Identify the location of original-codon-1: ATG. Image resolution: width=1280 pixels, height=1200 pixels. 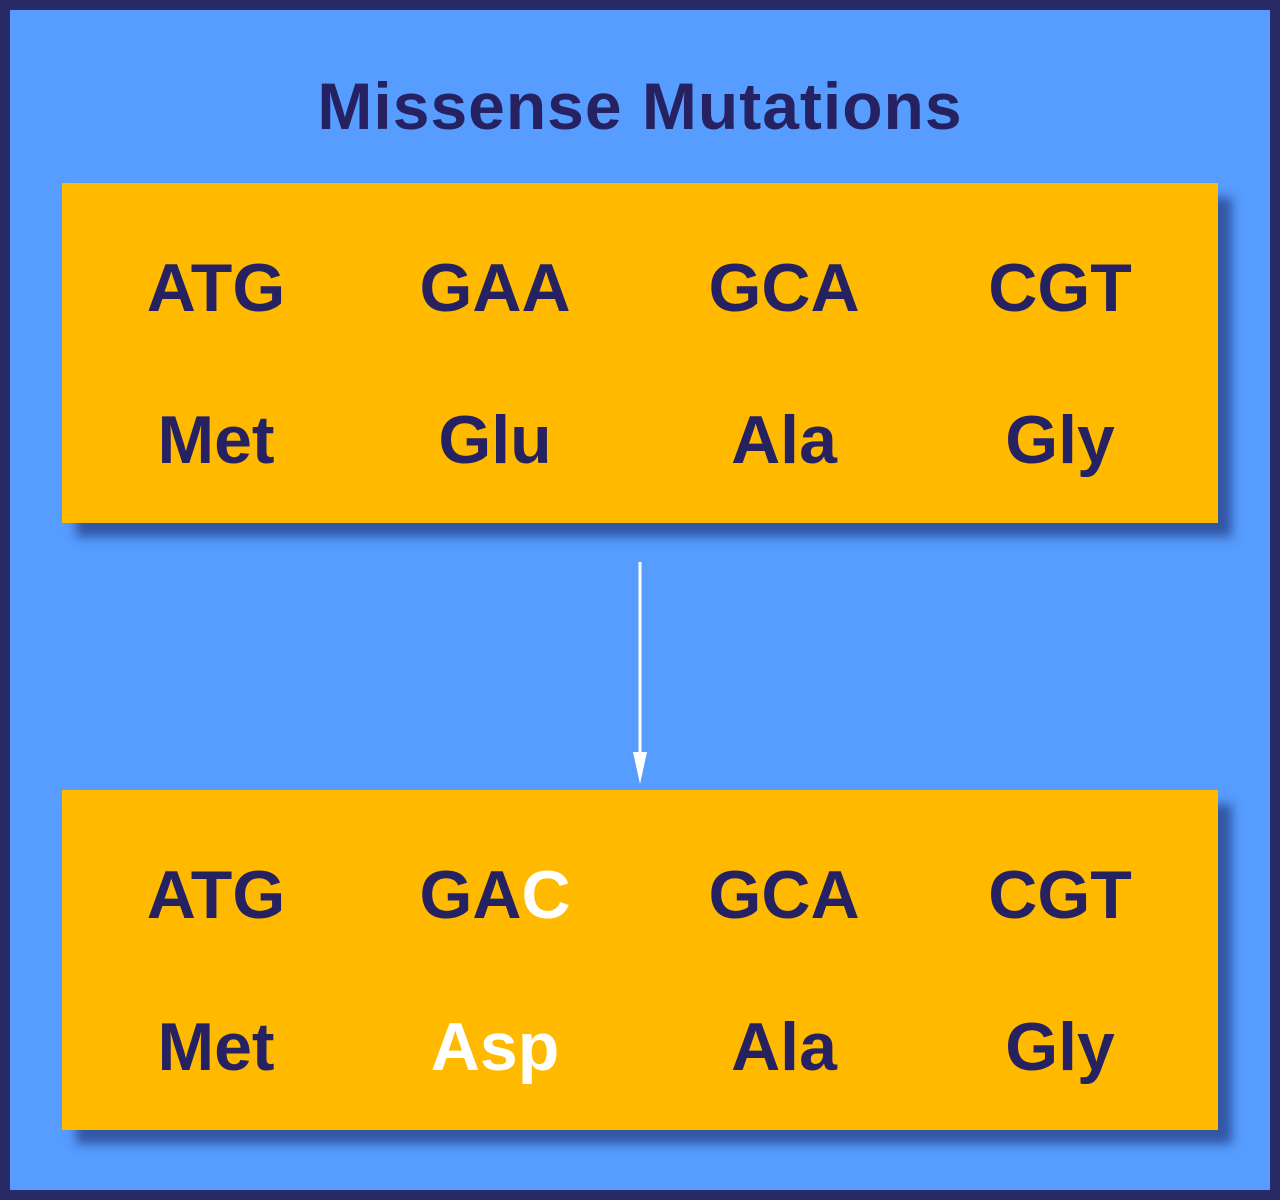
(216, 288).